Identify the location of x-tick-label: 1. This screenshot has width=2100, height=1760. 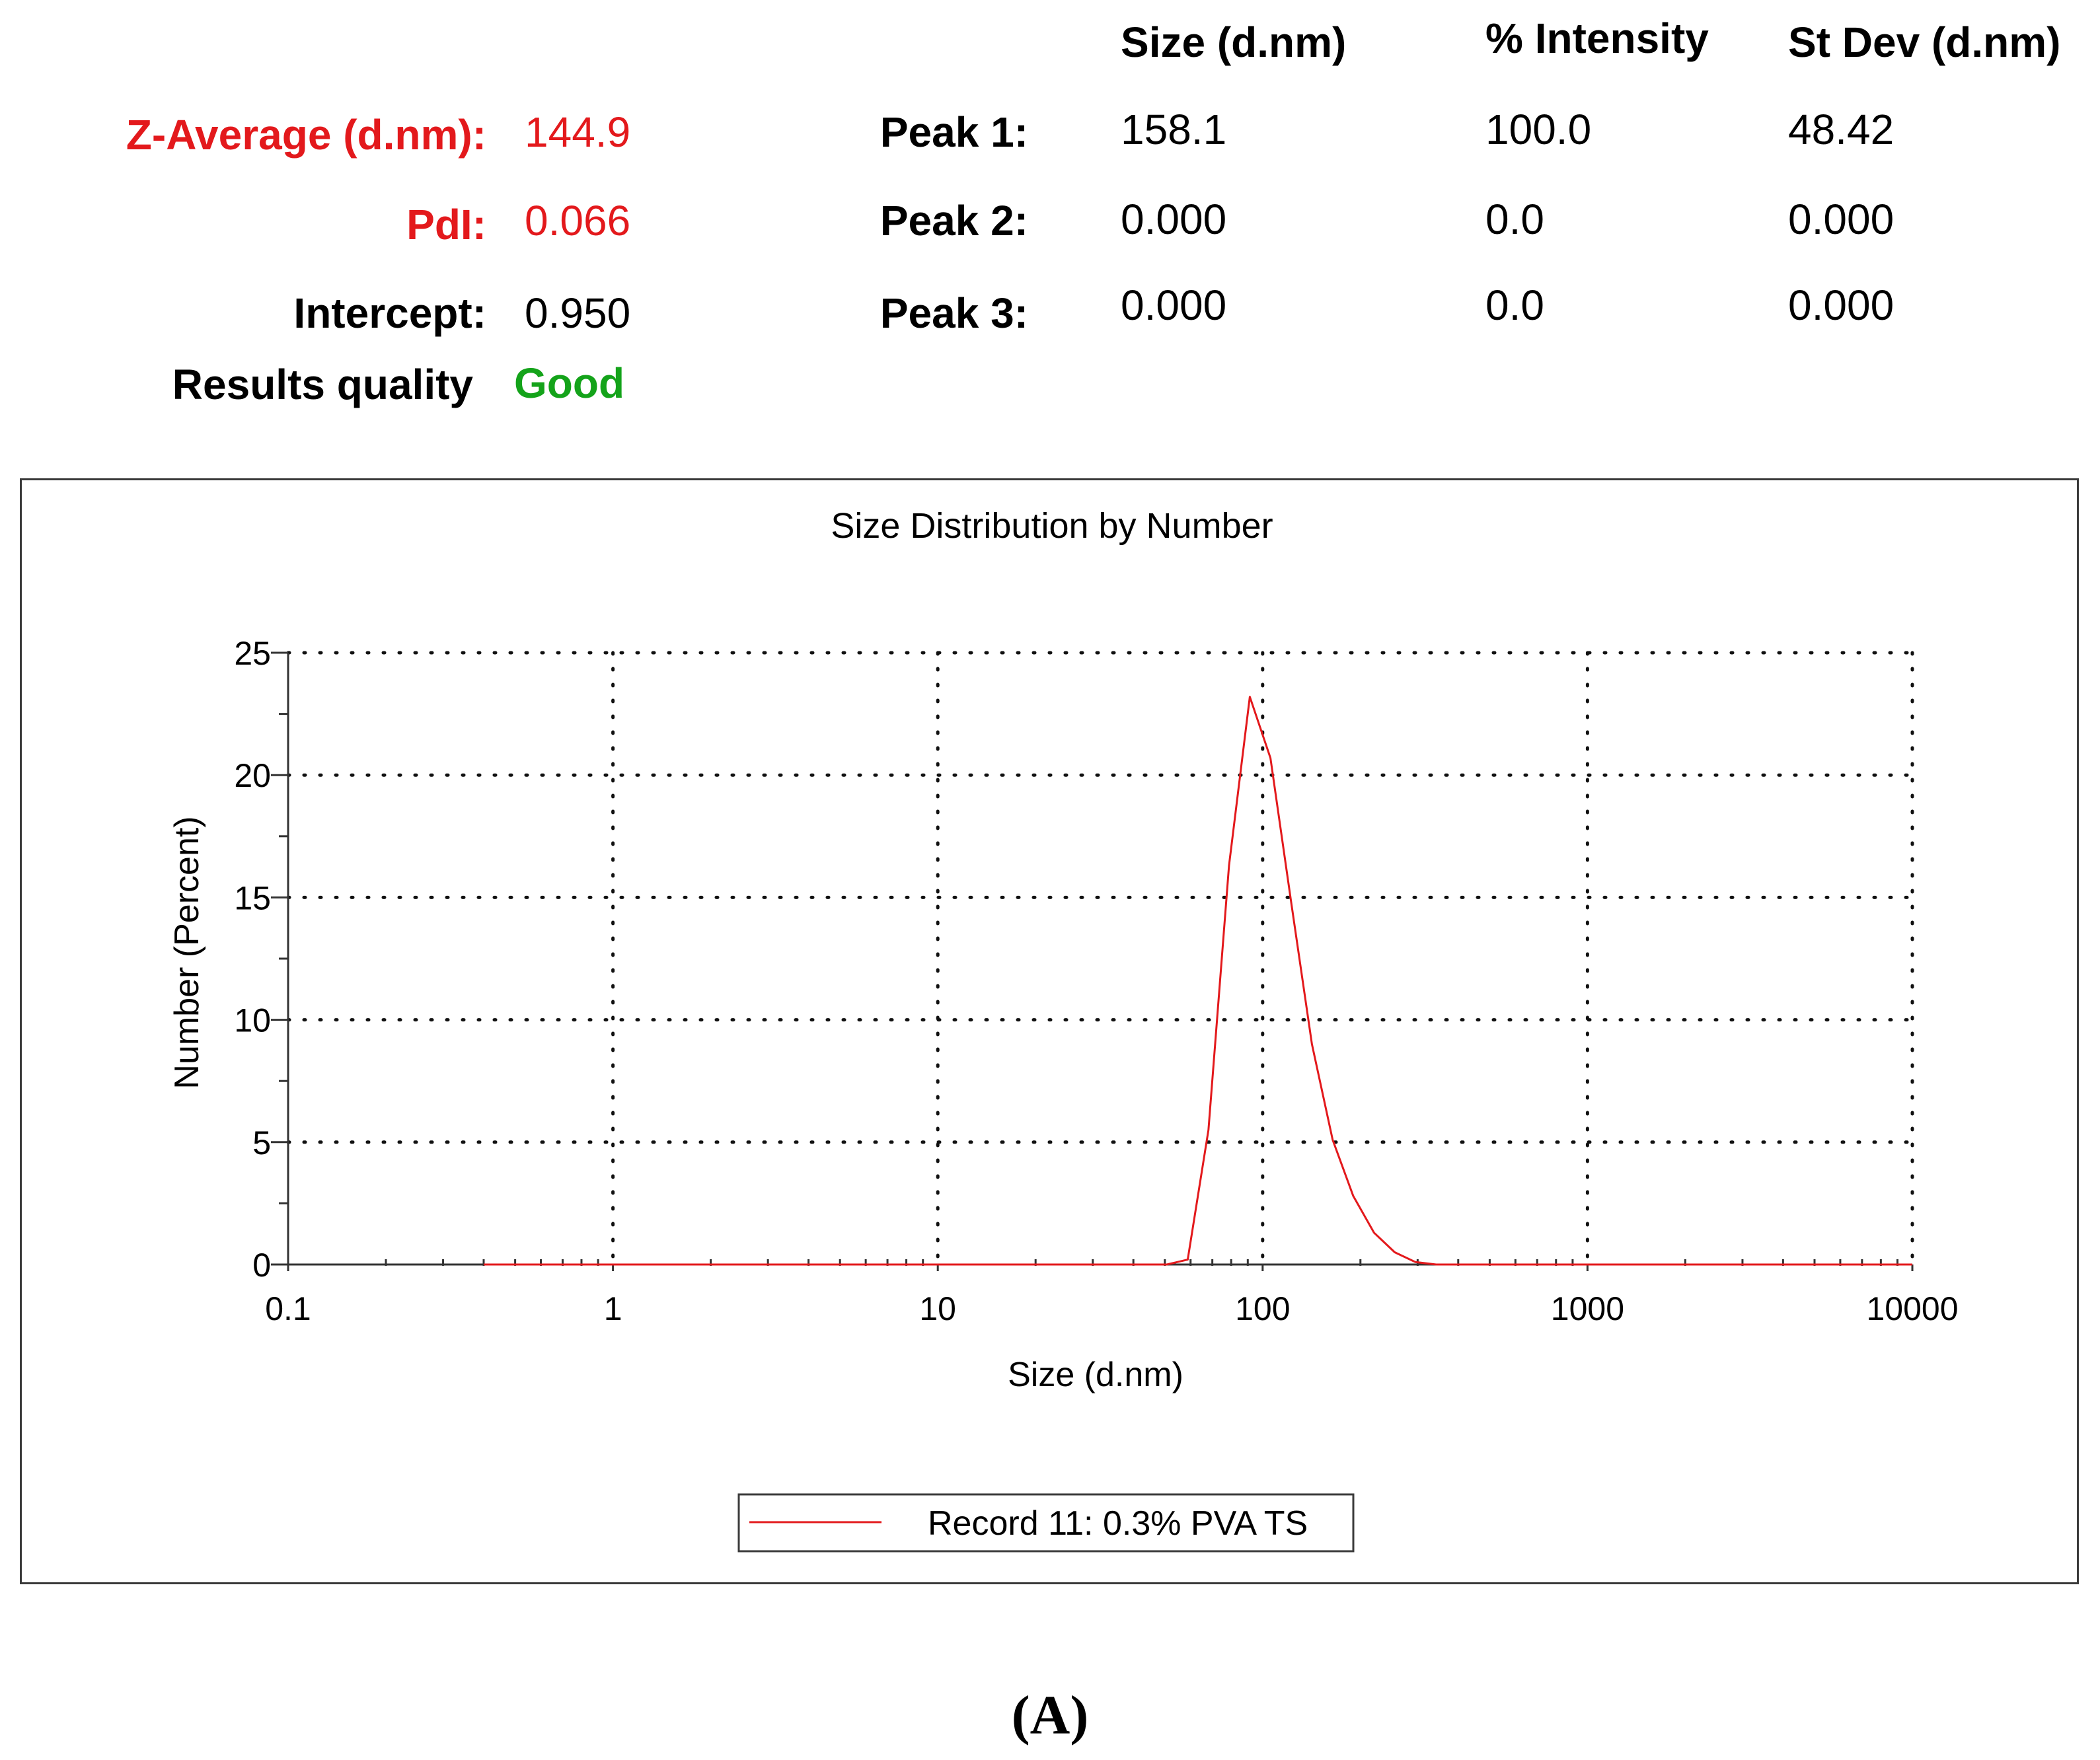
(613, 1308).